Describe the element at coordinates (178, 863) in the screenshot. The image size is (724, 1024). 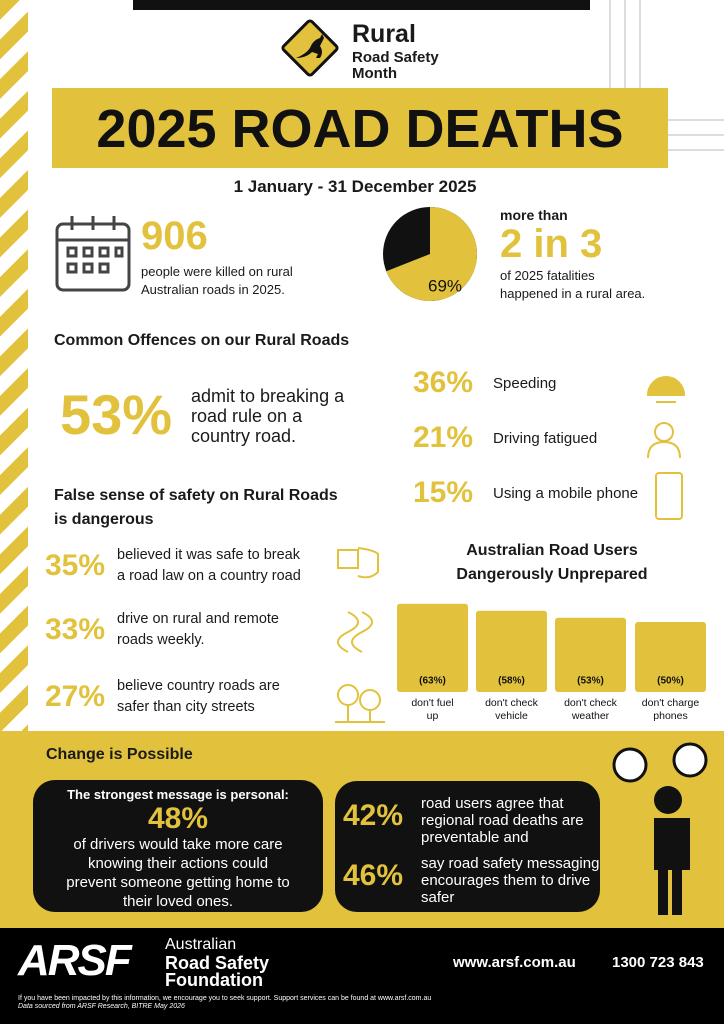
I see `box-line: knowing their actions could` at that location.